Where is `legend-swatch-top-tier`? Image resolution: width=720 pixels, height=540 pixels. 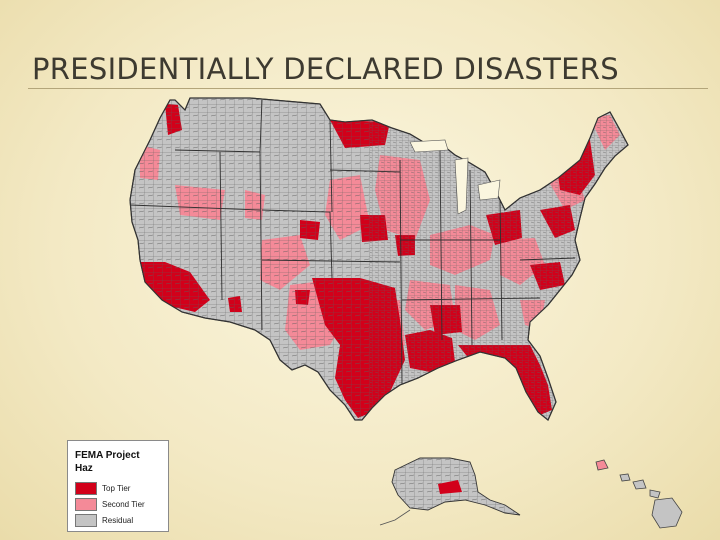 legend-swatch-top-tier is located at coordinates (86, 488).